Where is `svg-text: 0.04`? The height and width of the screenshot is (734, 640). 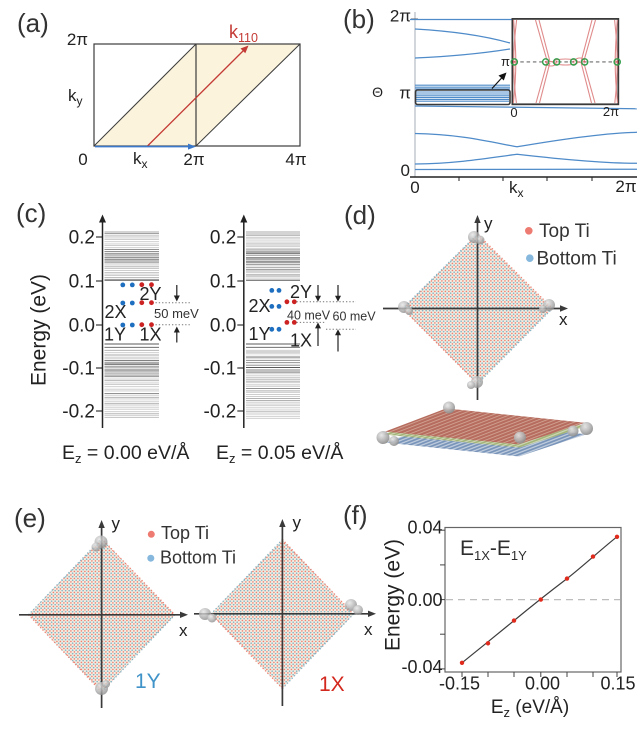 svg-text: 0.04 is located at coordinates (424, 528).